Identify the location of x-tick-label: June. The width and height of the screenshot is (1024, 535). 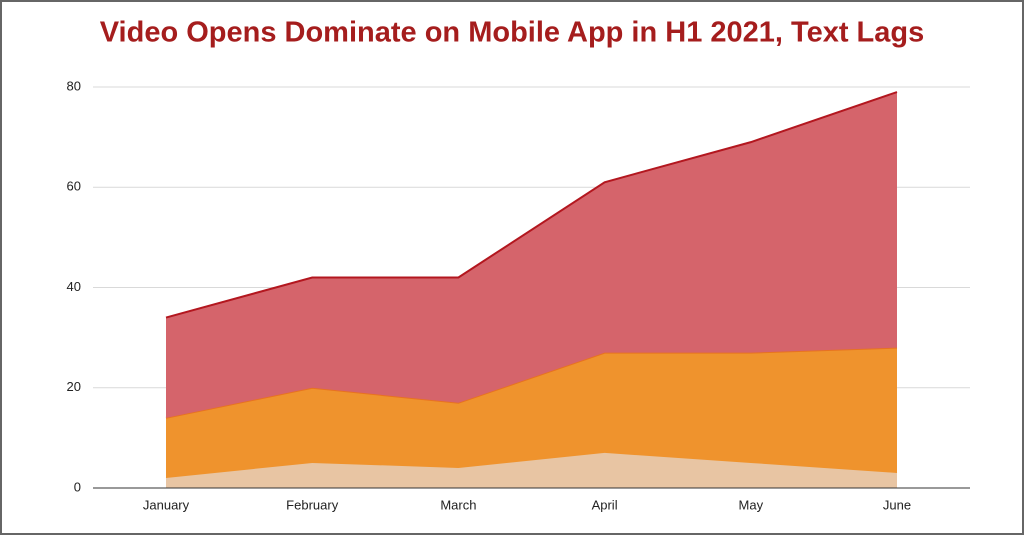
(897, 504).